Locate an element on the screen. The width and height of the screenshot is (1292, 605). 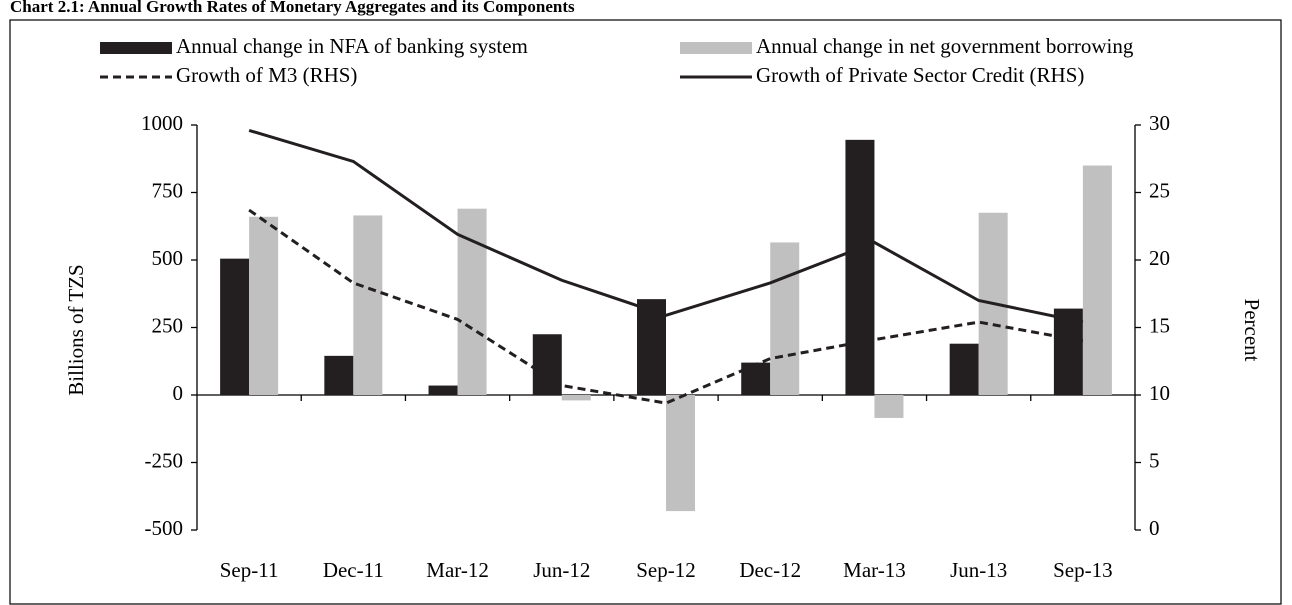
y2-tick-label: 15 is located at coordinates (1159, 325).